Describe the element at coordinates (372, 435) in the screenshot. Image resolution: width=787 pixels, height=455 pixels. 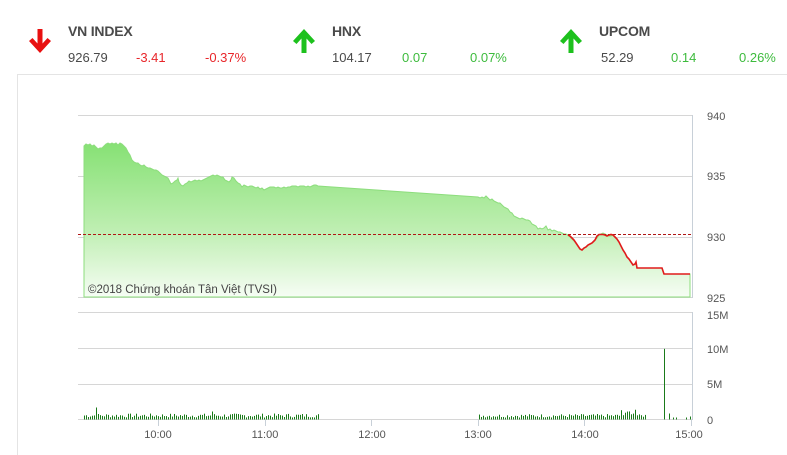
I see `time-tick: 12:00` at that location.